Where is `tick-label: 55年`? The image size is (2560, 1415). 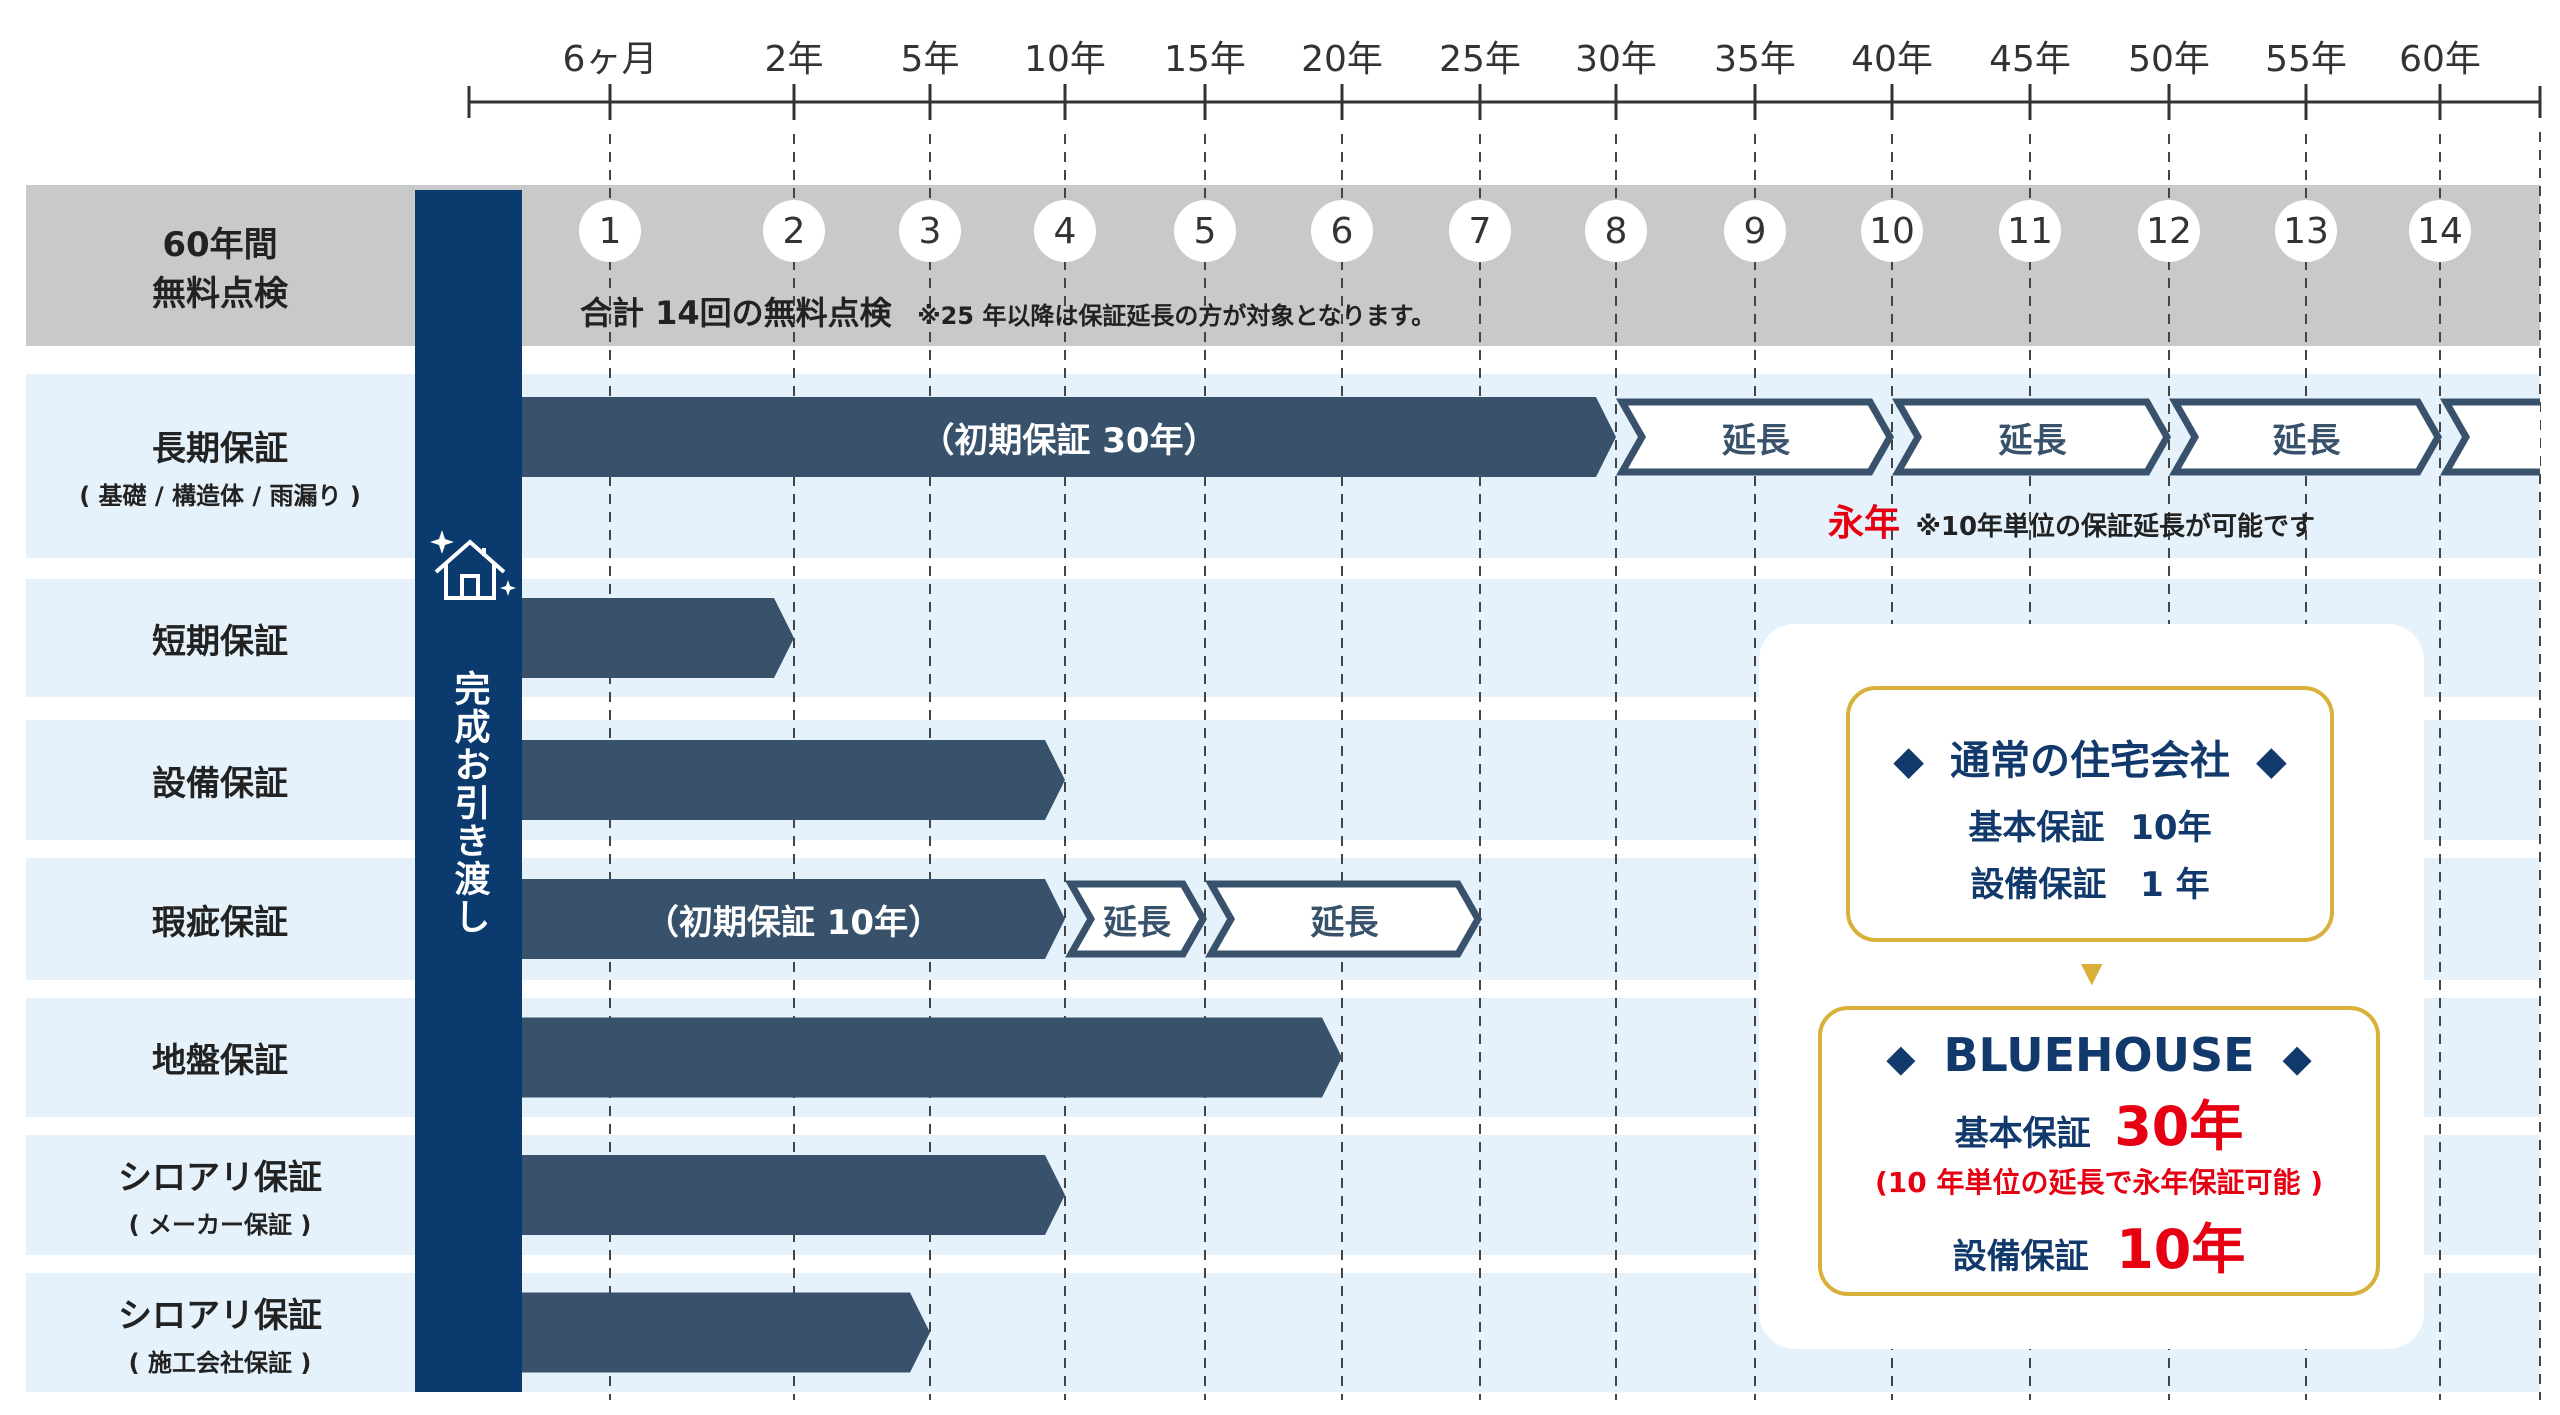
tick-label: 55年 is located at coordinates (2306, 59).